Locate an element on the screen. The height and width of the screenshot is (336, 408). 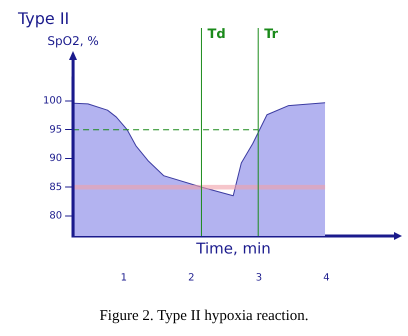
y-axis-title: SpO2, % is located at coordinates (73, 41).